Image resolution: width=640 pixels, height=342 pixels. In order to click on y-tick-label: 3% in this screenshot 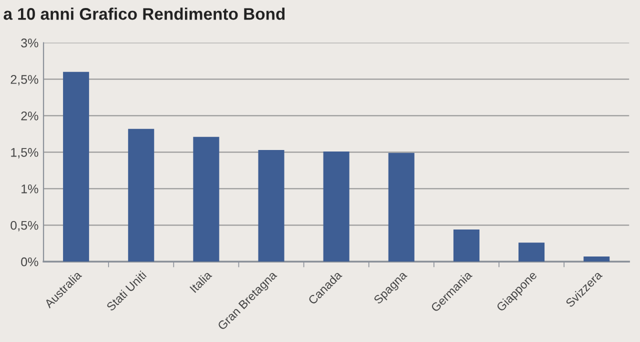, I will do `click(29, 43)`.